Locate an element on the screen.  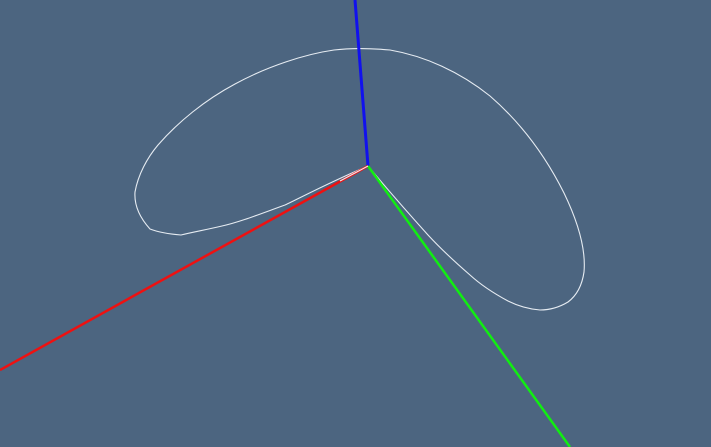
origin-marker is located at coordinates (354, 173).